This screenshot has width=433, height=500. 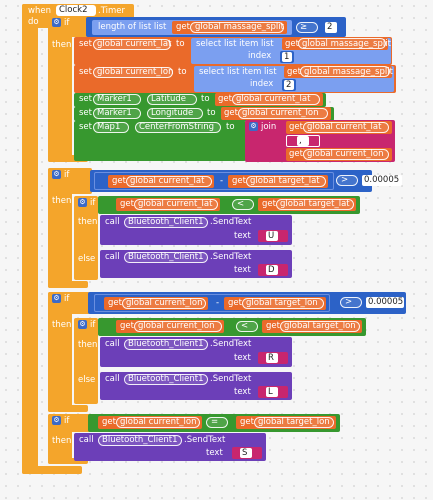 What do you see at coordinates (218, 303) in the screenshot?
I see `operator-minus: -` at bounding box center [218, 303].